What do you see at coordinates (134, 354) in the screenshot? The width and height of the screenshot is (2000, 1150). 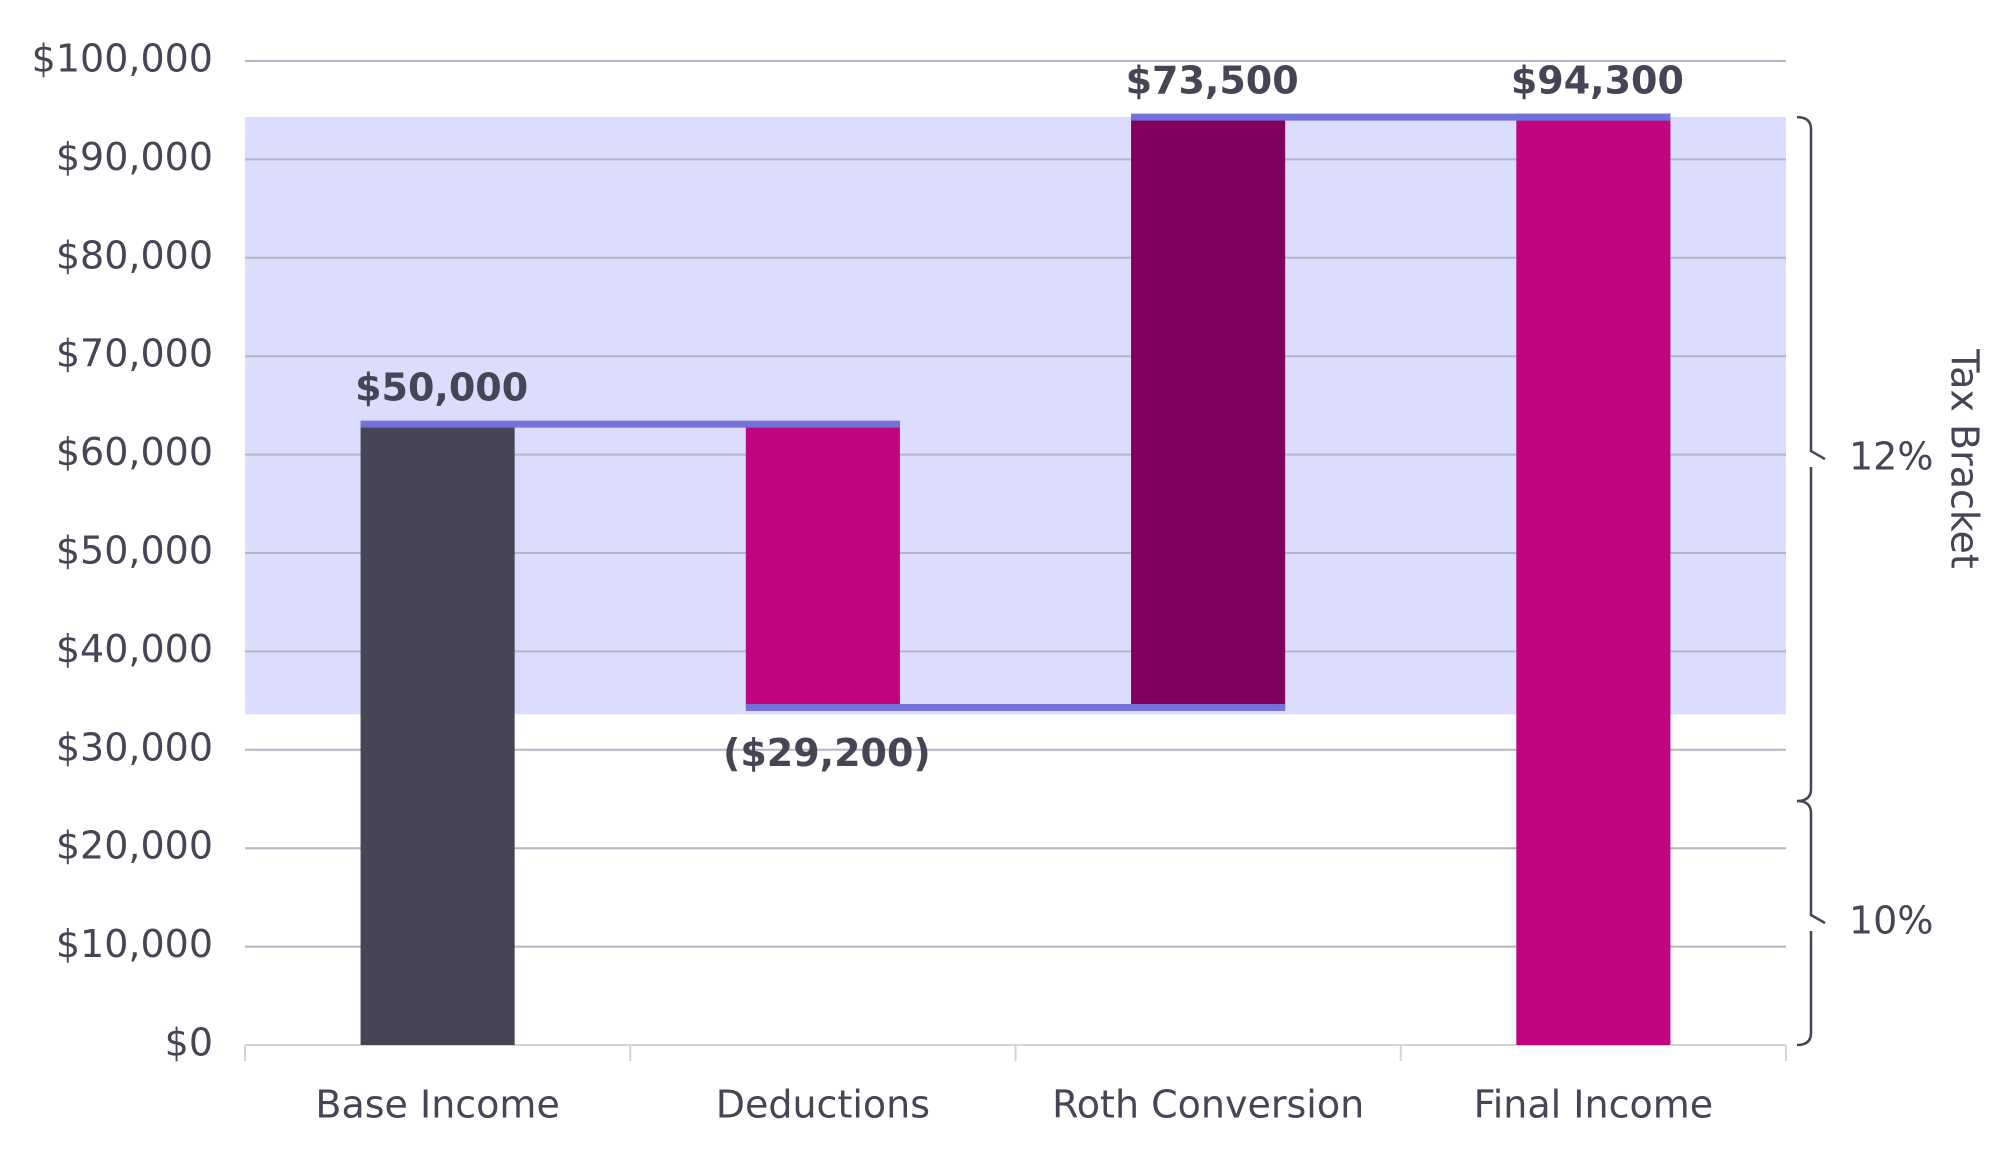 I see `y-tick-label: $70,000` at bounding box center [134, 354].